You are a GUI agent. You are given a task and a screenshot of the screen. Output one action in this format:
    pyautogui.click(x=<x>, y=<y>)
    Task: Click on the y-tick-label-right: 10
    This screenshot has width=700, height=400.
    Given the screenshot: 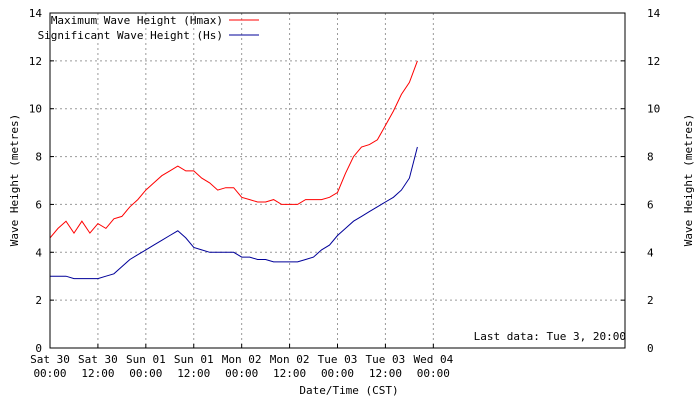 What is the action you would take?
    pyautogui.click(x=653, y=109)
    